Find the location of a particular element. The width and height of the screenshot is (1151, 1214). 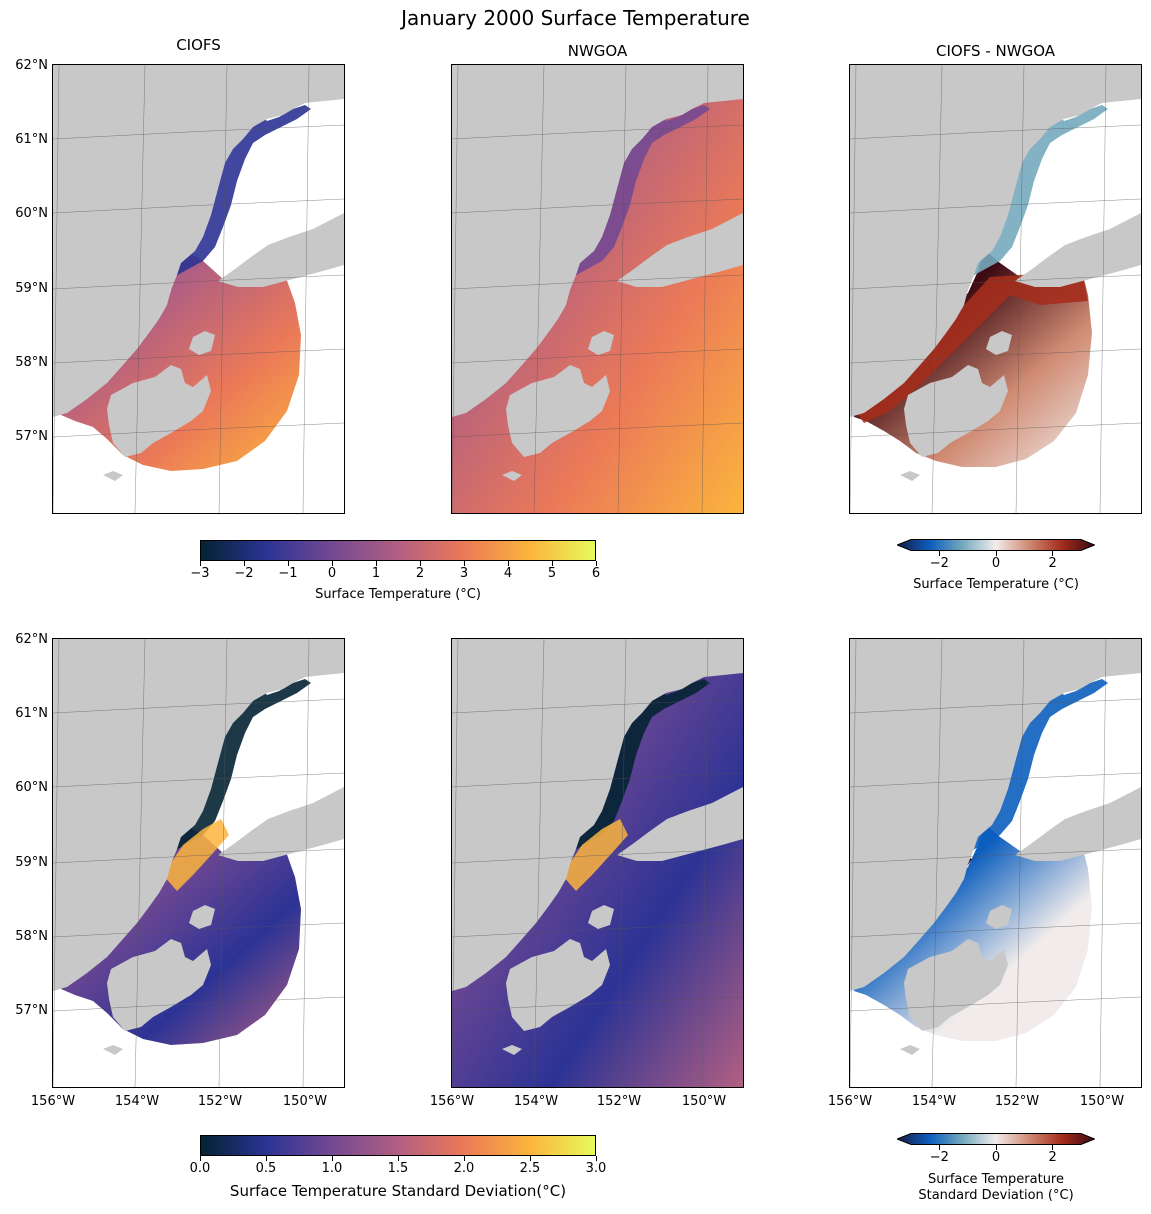

colorbar-tick-label: 0.5 is located at coordinates (266, 1168).